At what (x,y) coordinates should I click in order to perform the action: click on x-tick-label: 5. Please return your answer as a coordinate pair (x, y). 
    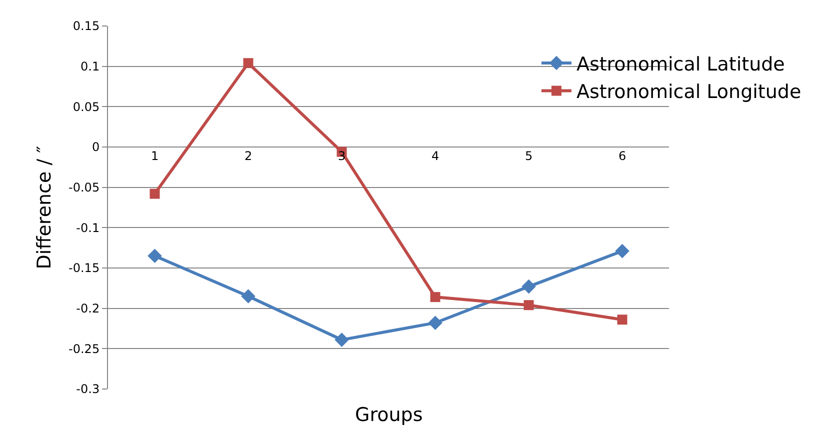
    Looking at the image, I should click on (528, 156).